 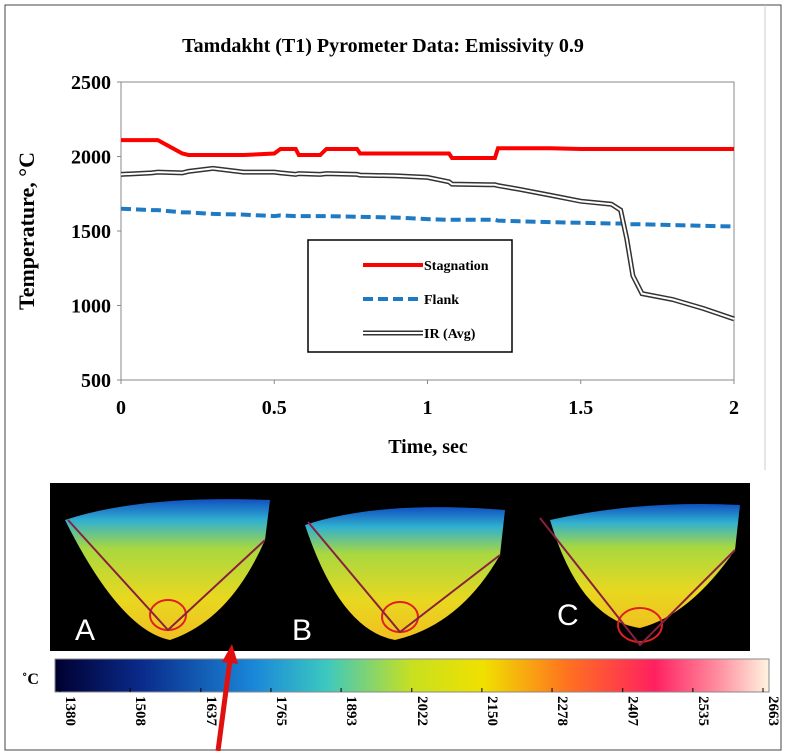 What do you see at coordinates (428, 447) in the screenshot?
I see `x-axis-label: Time, sec` at bounding box center [428, 447].